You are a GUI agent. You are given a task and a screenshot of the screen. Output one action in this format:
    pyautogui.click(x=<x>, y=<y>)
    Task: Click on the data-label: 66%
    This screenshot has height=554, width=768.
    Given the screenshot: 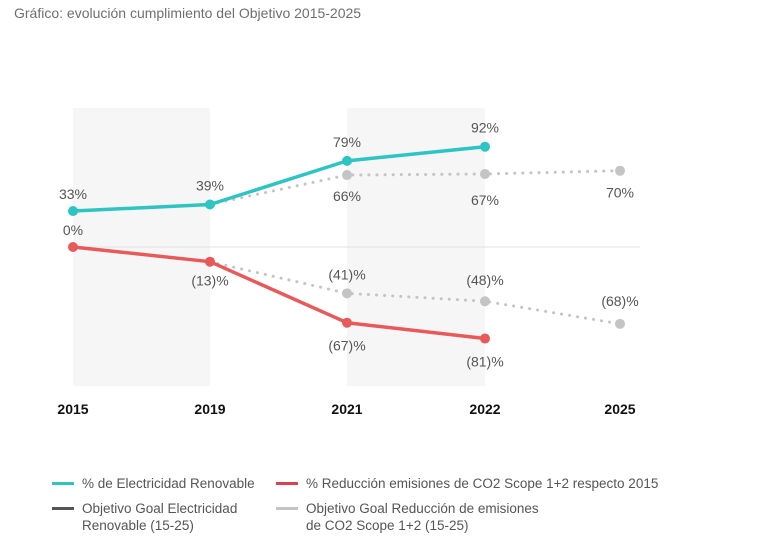 What is the action you would take?
    pyautogui.click(x=347, y=196)
    